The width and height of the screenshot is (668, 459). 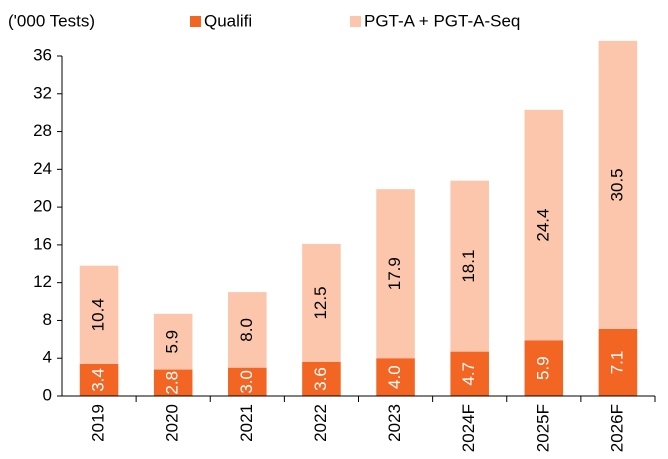 What do you see at coordinates (42, 92) in the screenshot?
I see `y-tick-label: 32` at bounding box center [42, 92].